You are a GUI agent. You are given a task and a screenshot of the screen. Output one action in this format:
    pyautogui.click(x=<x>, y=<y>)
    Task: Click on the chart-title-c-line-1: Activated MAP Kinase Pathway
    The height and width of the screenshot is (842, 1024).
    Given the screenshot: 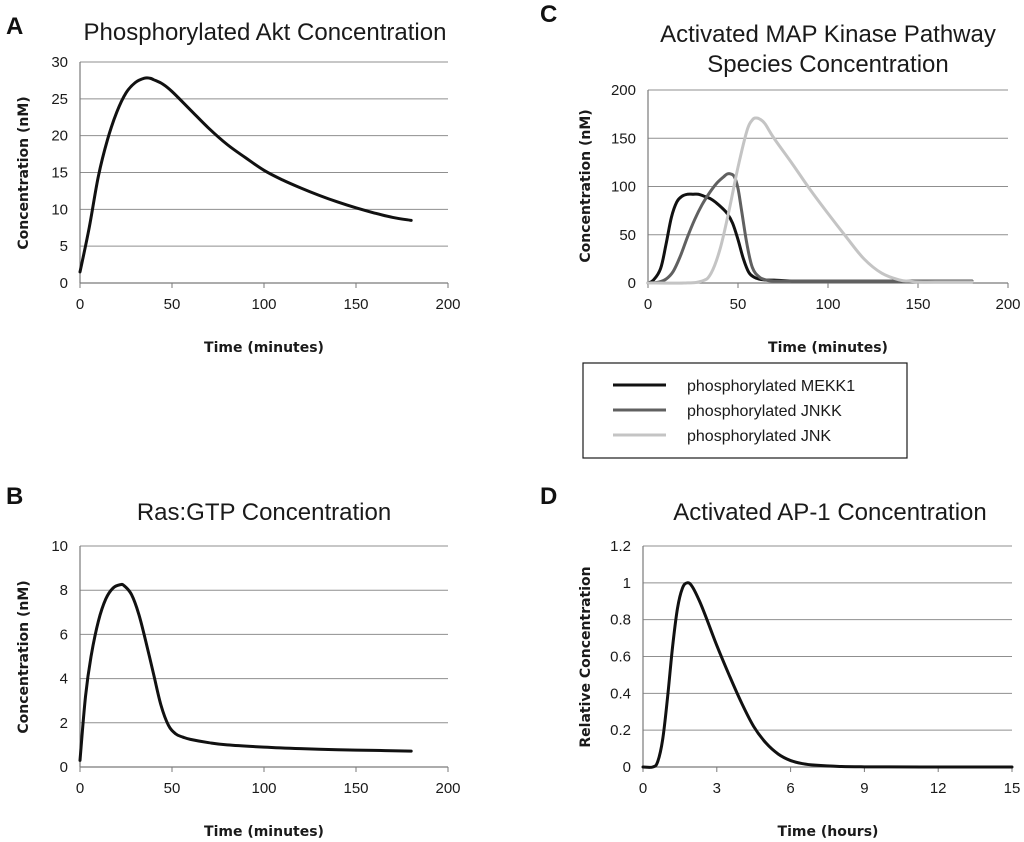 What is the action you would take?
    pyautogui.click(x=828, y=34)
    